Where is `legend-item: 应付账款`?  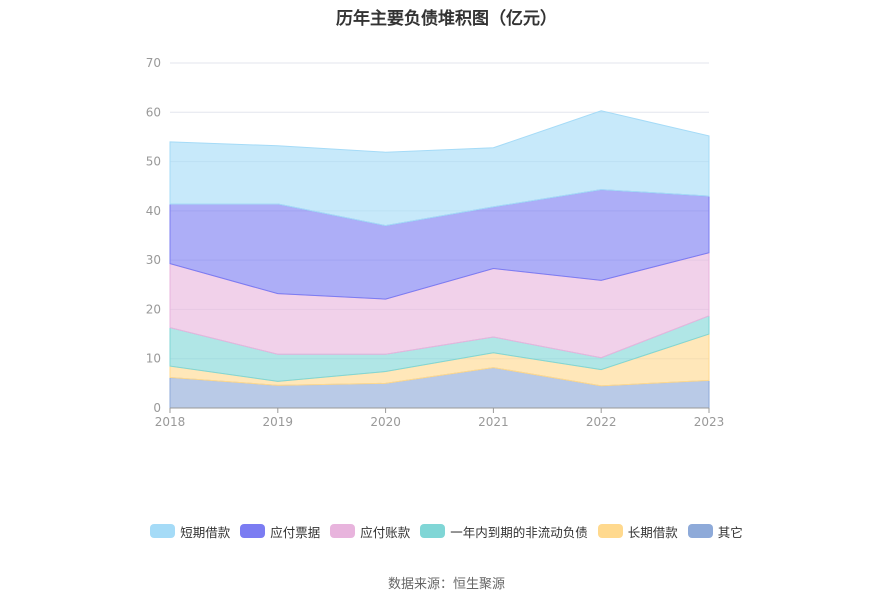 legend-item: 应付账款 is located at coordinates (370, 531).